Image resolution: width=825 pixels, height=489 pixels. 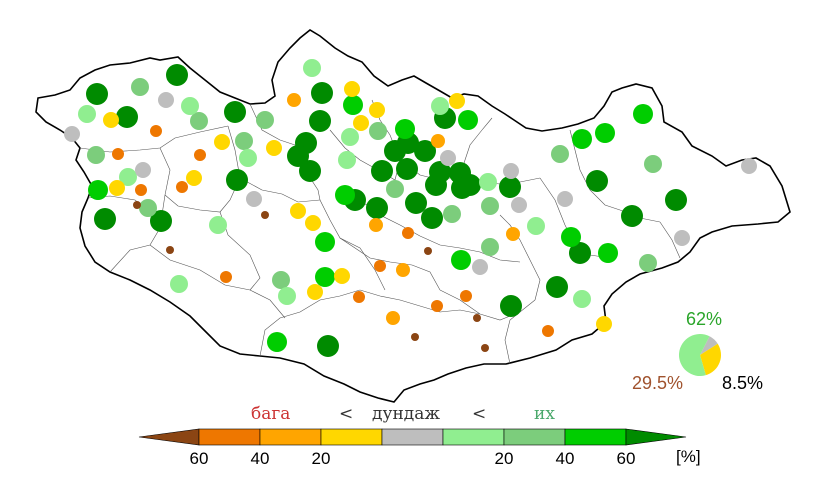 I want to click on legend-high-label: их, so click(x=544, y=414).